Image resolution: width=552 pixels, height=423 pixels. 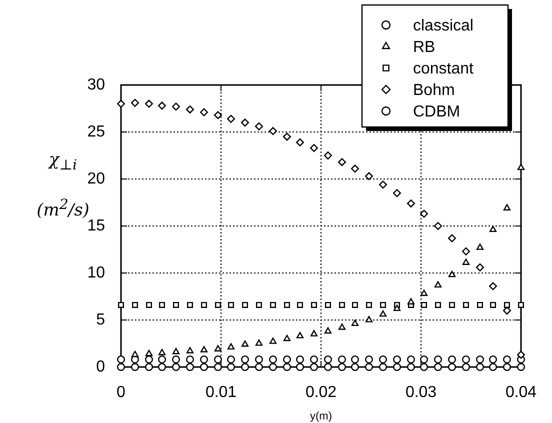 What do you see at coordinates (96, 179) in the screenshot?
I see `y-tick-label: 20` at bounding box center [96, 179].